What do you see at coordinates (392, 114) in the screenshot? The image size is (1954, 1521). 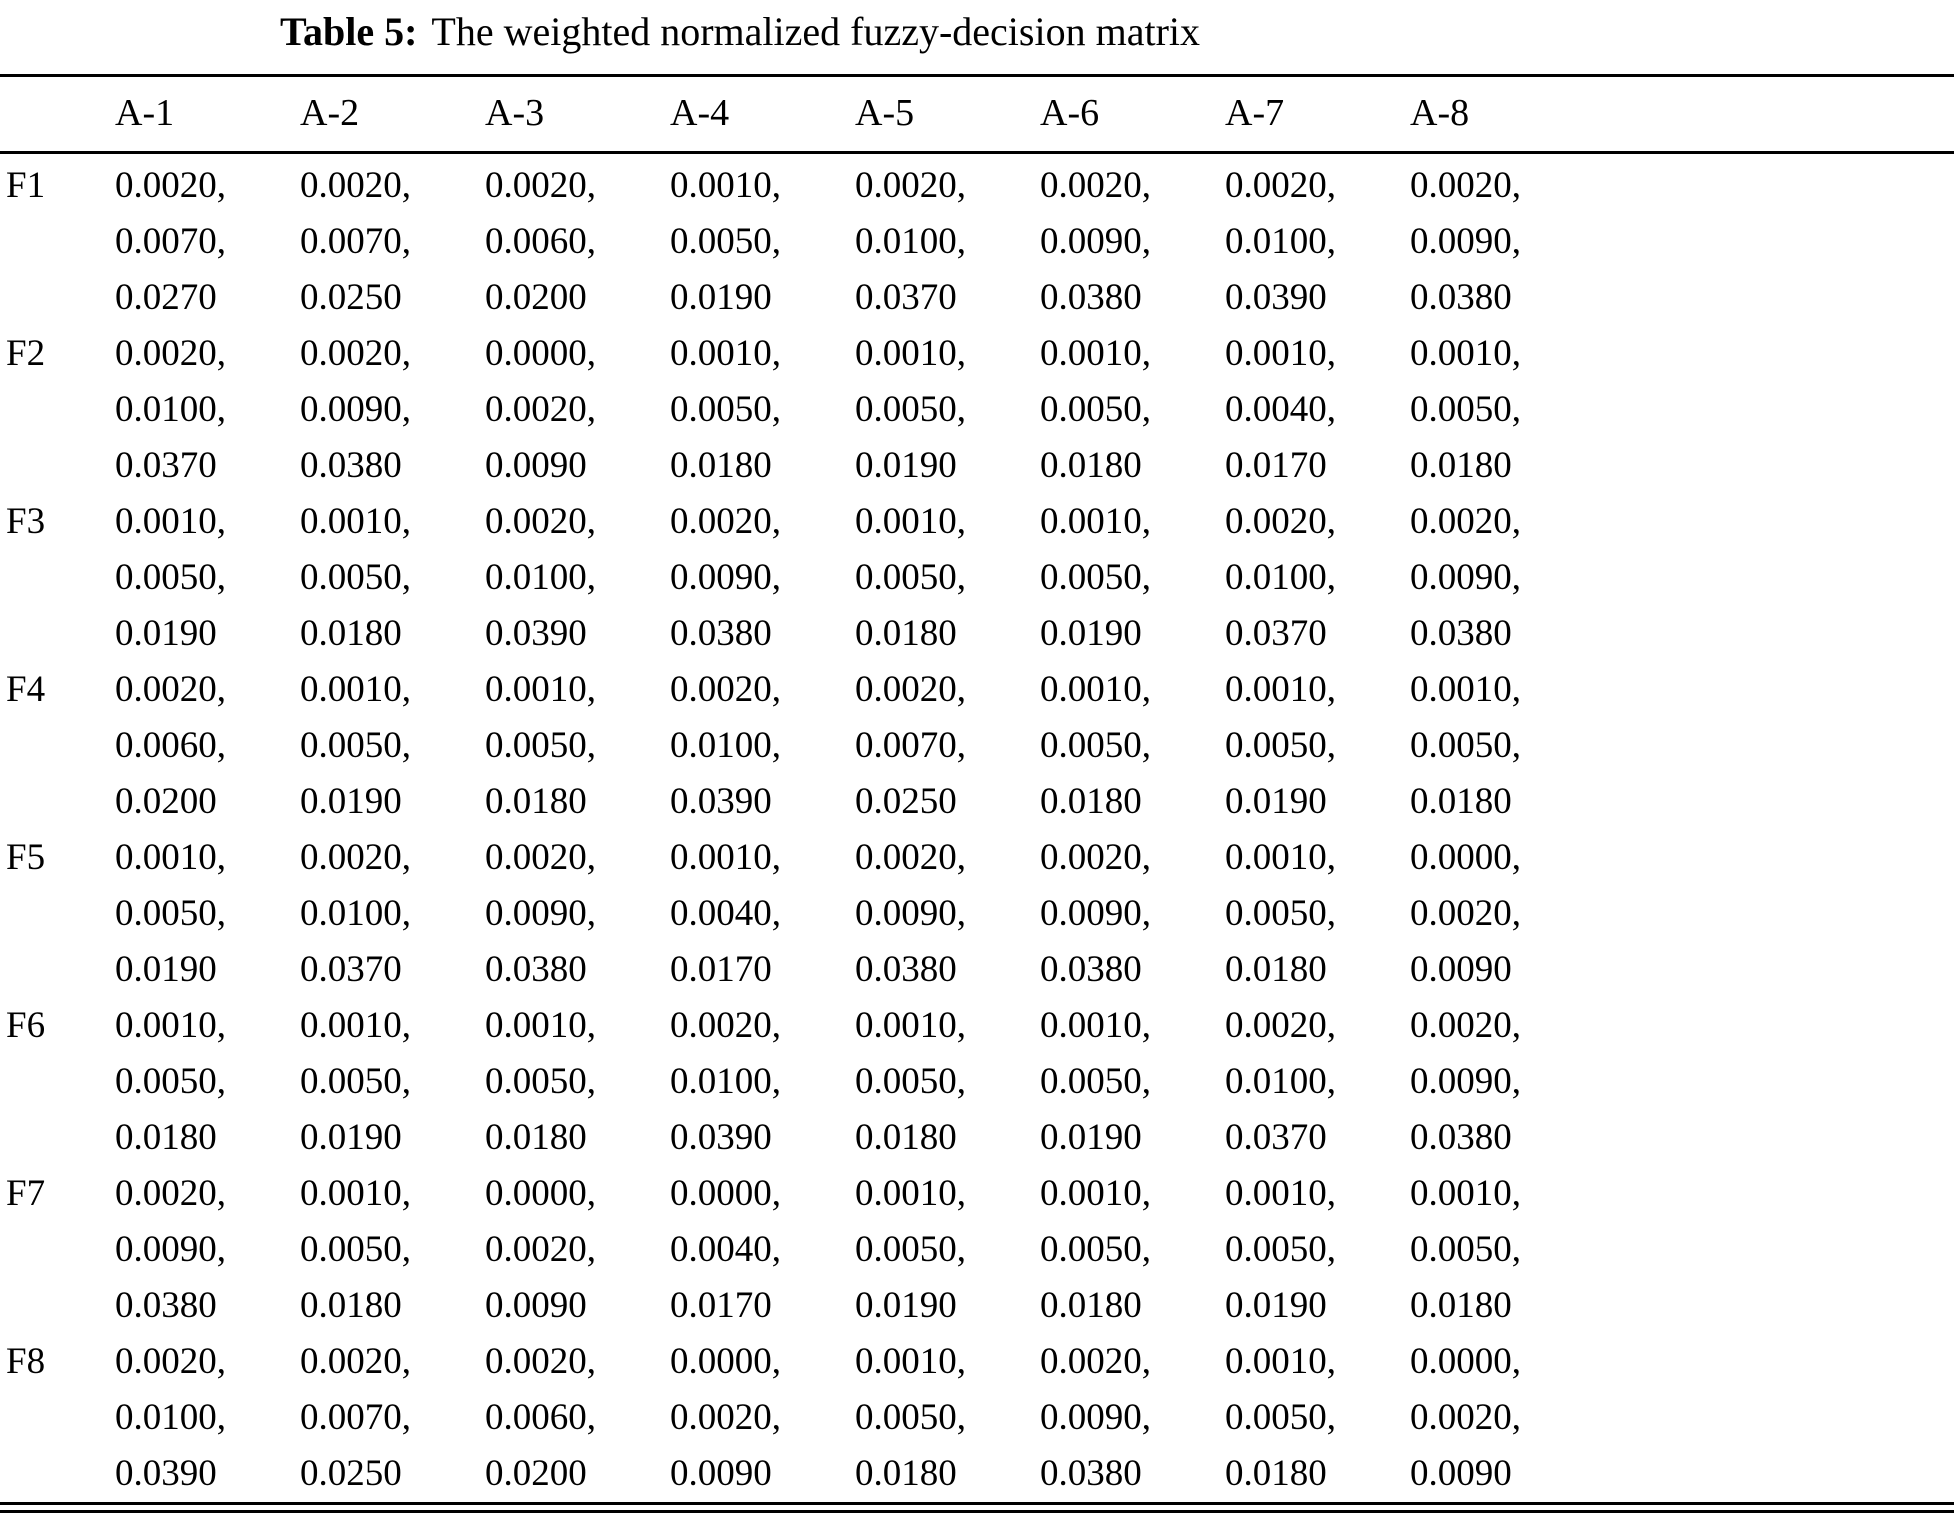 I see `column-header: A-2` at bounding box center [392, 114].